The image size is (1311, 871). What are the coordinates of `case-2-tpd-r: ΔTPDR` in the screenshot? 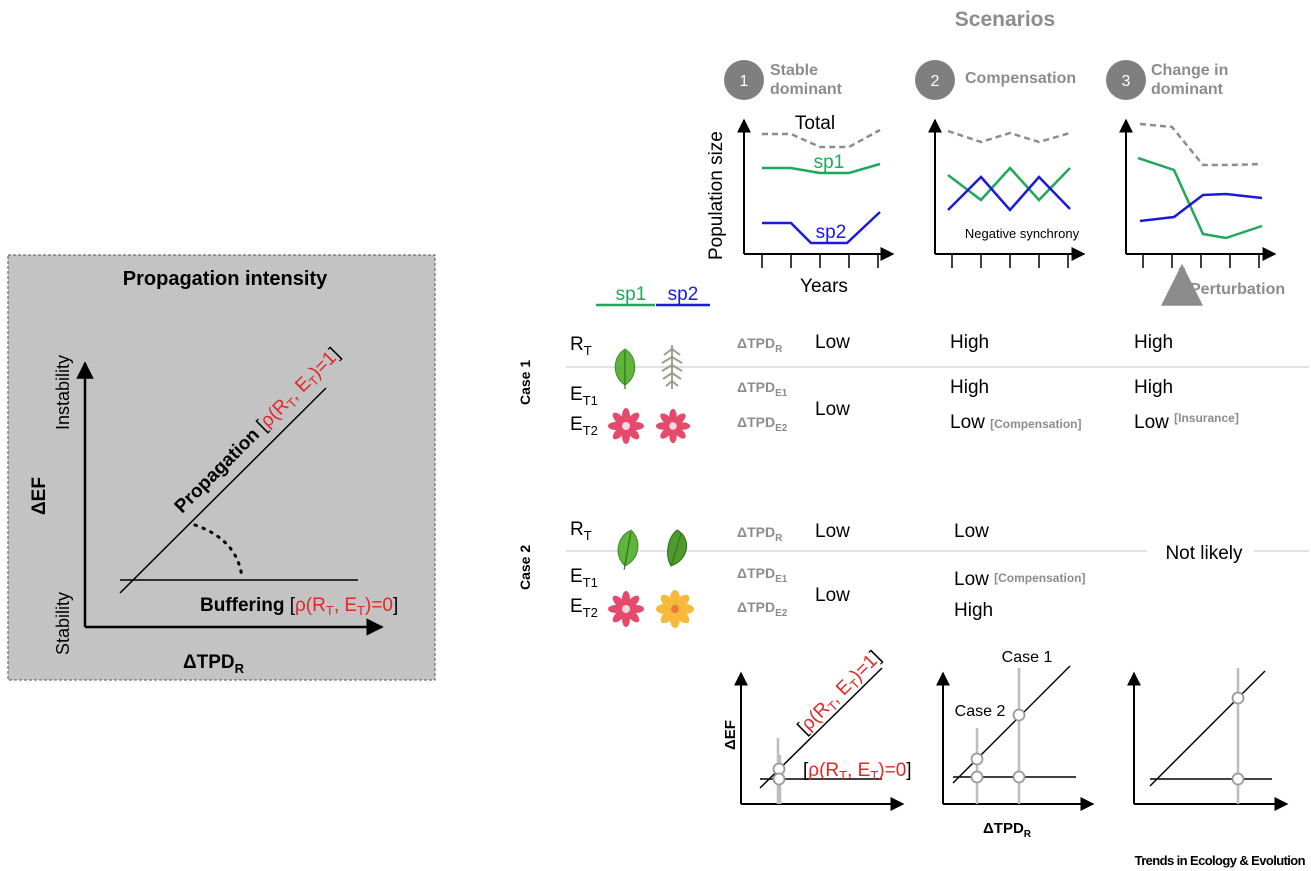 It's located at (760, 534).